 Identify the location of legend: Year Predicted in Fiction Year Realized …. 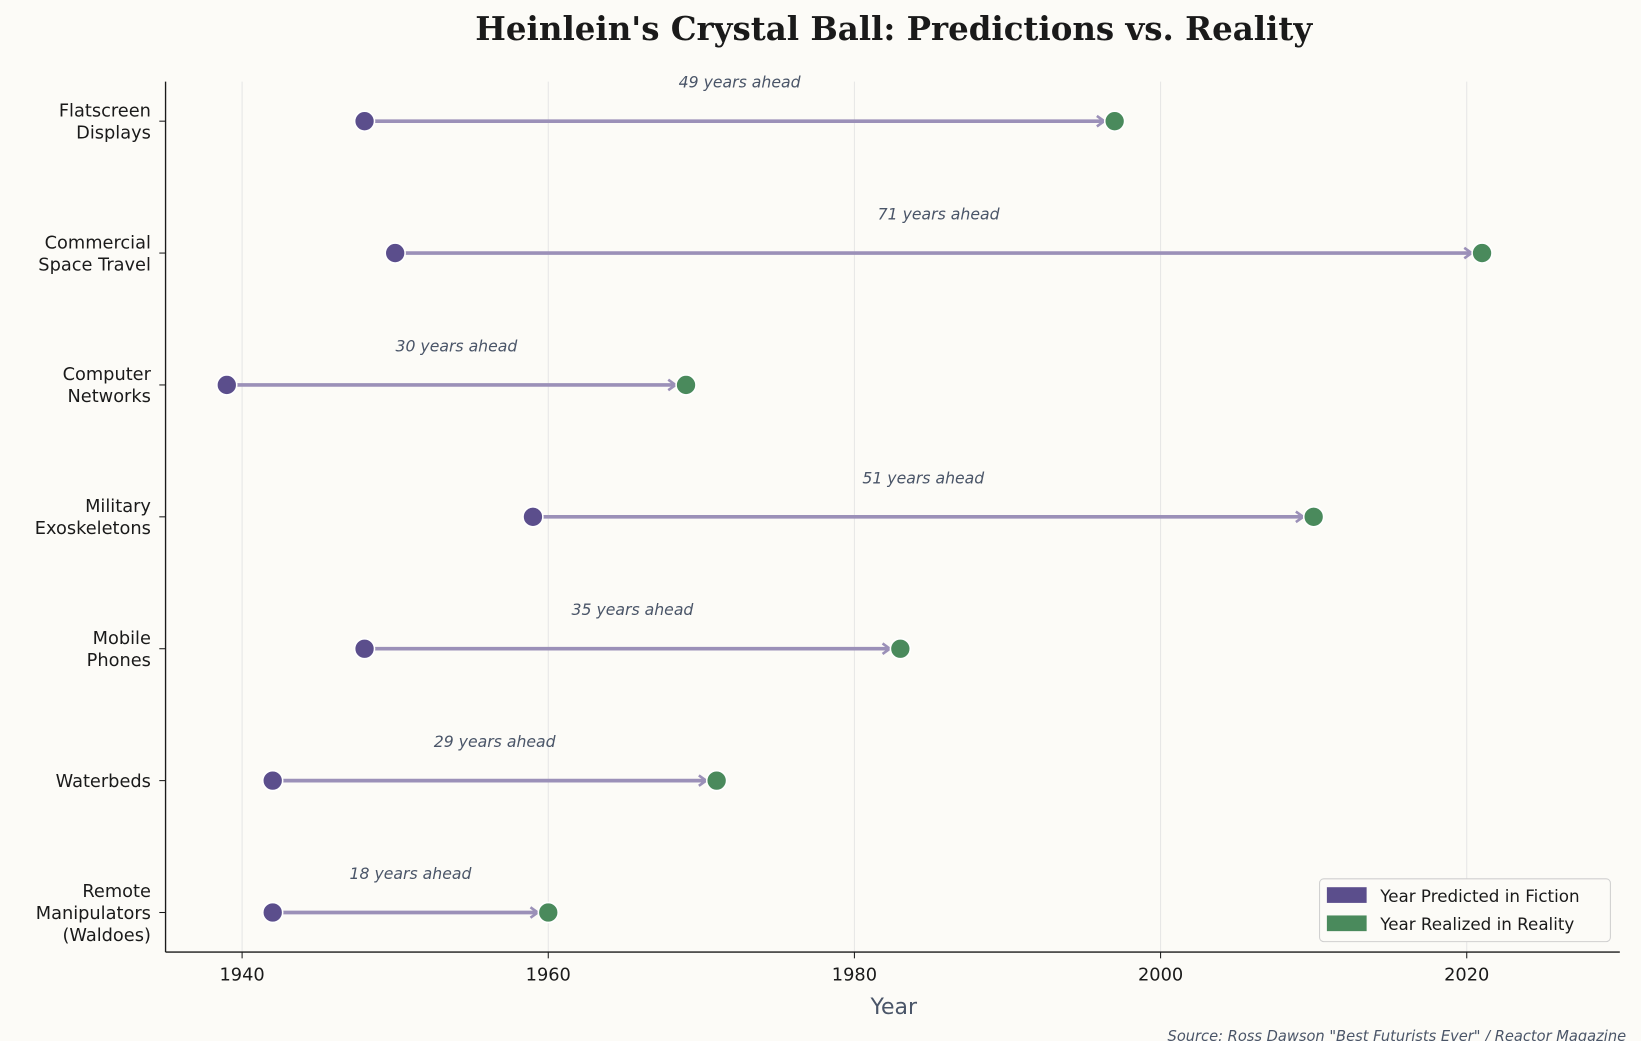
(1465, 910).